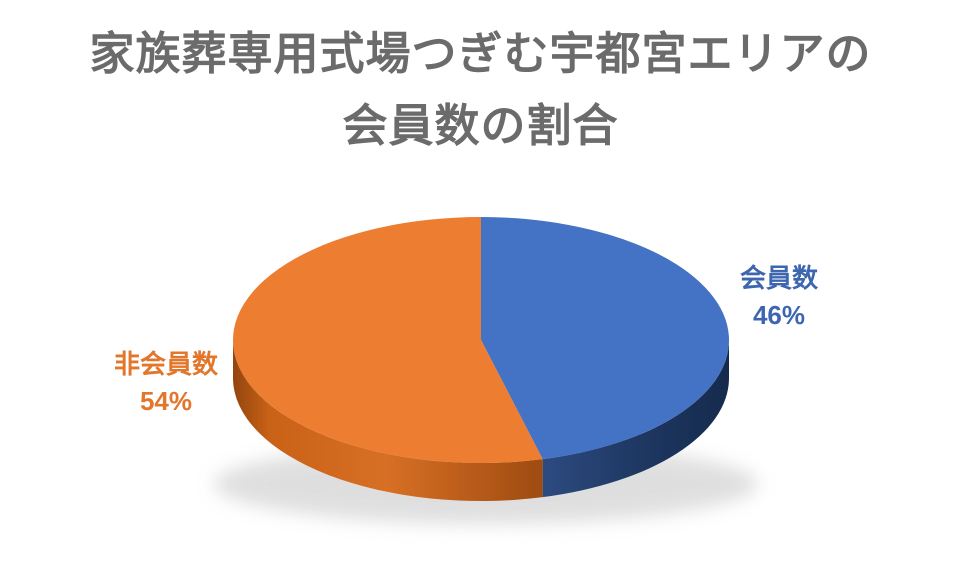 This screenshot has height=570, width=961. Describe the element at coordinates (605, 338) in the screenshot. I see `pie-slice-members-top` at that location.